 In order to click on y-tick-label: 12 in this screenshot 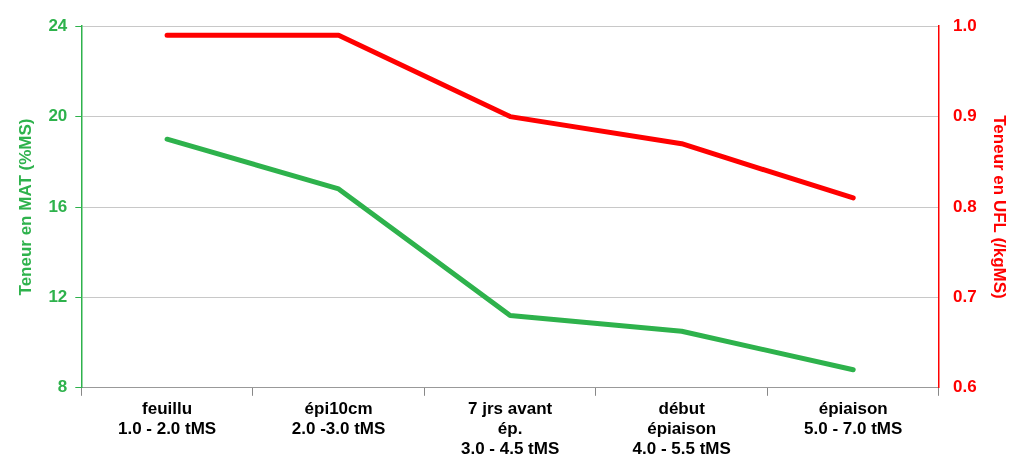, I will do `click(58, 297)`.